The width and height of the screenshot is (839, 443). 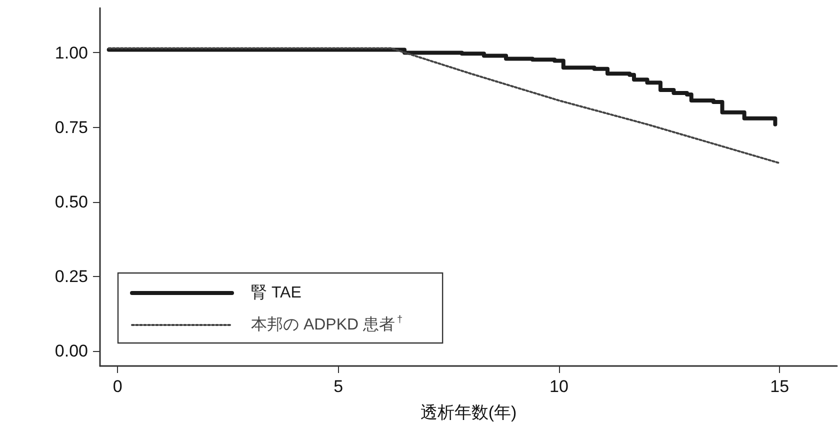 What do you see at coordinates (780, 386) in the screenshot?
I see `x-tick-label: 15` at bounding box center [780, 386].